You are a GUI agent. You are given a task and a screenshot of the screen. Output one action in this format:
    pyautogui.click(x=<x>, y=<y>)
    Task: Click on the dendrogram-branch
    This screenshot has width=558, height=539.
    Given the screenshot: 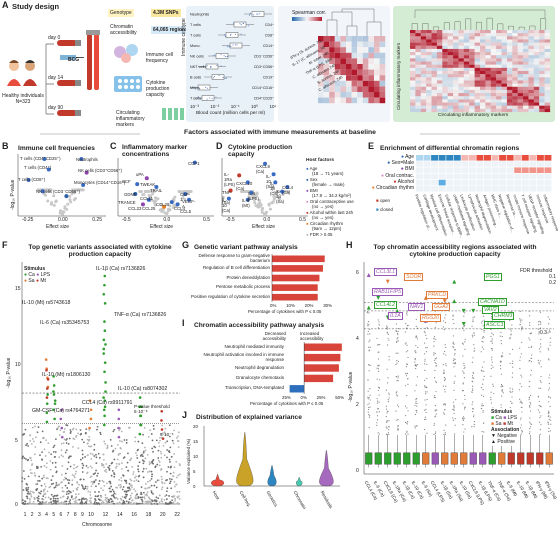 What is the action you would take?
    pyautogui.click(x=425, y=26)
    